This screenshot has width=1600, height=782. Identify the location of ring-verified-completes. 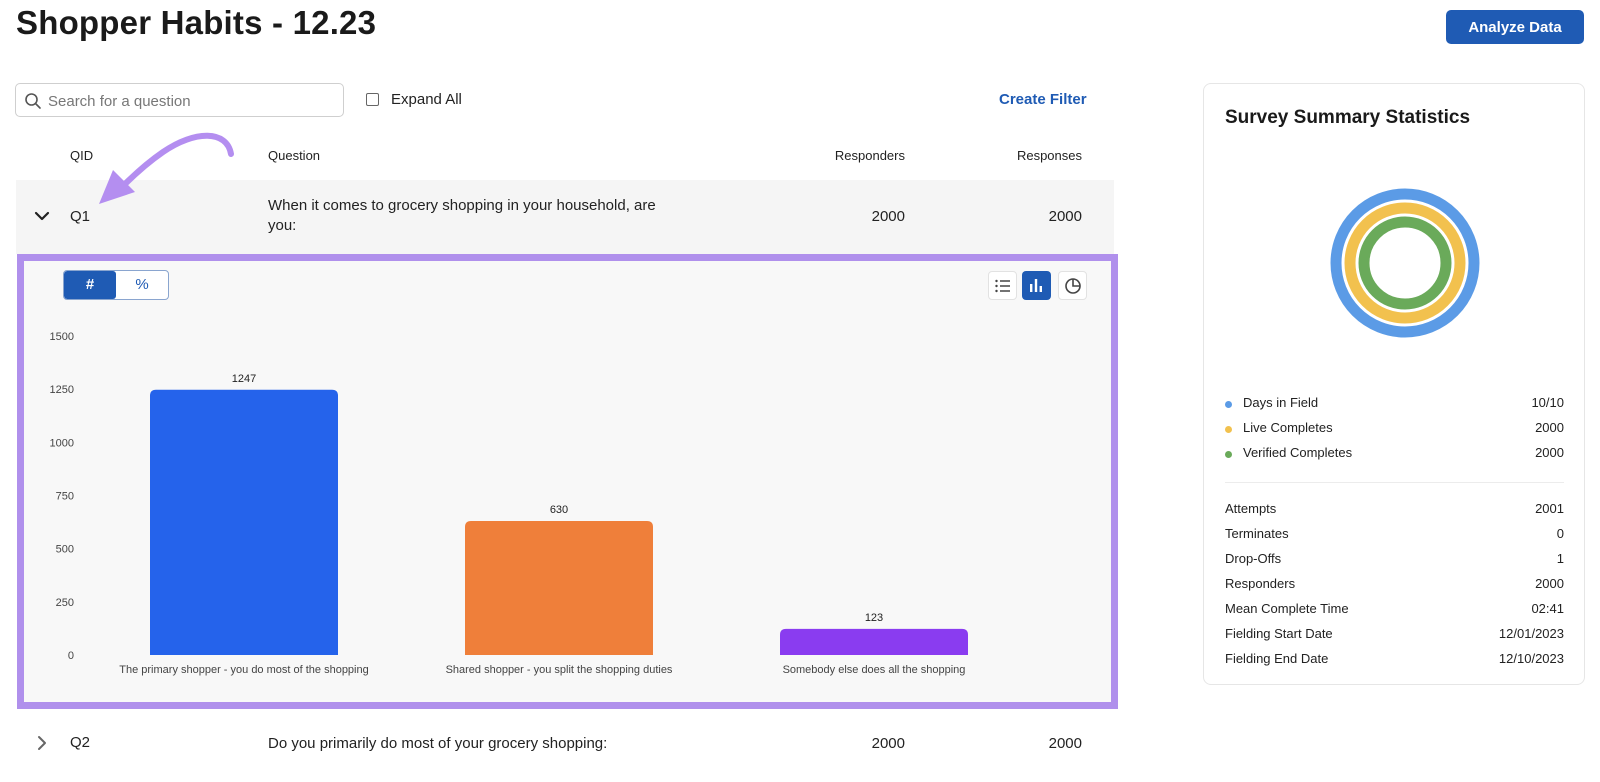
(1405, 263).